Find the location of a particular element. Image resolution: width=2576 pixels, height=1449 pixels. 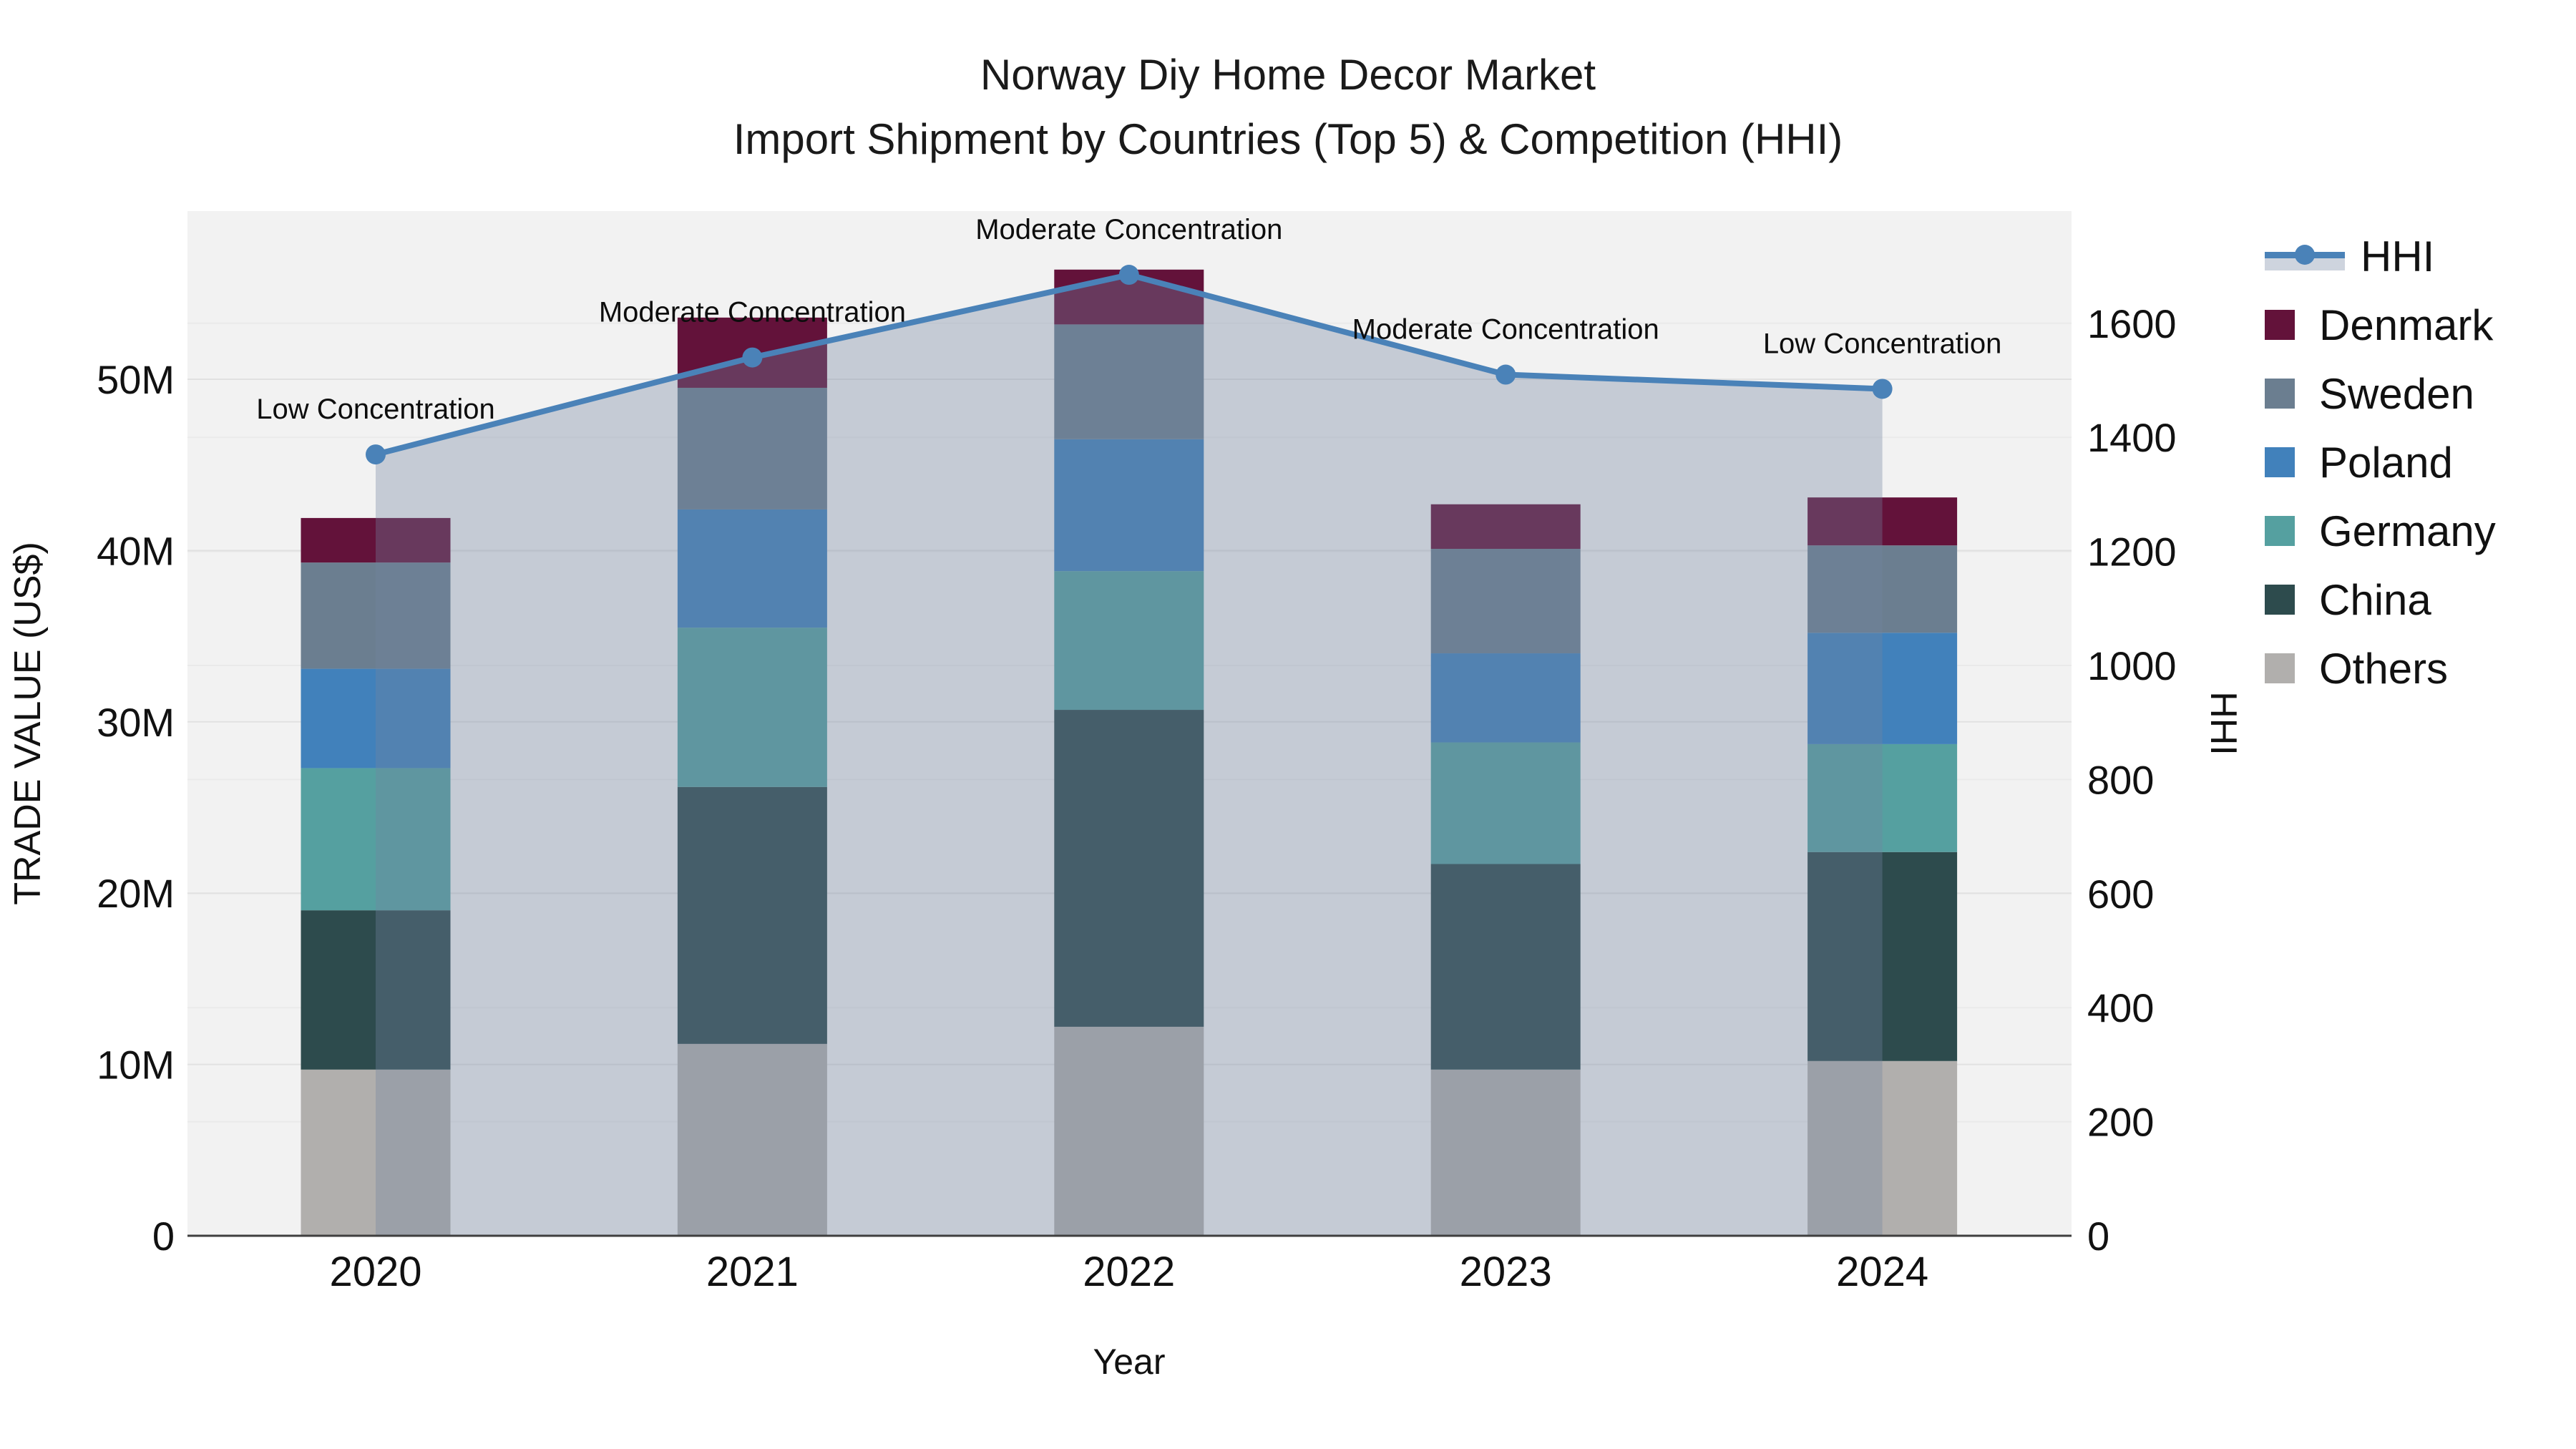

right-tick-600: 600 is located at coordinates (2120, 894).